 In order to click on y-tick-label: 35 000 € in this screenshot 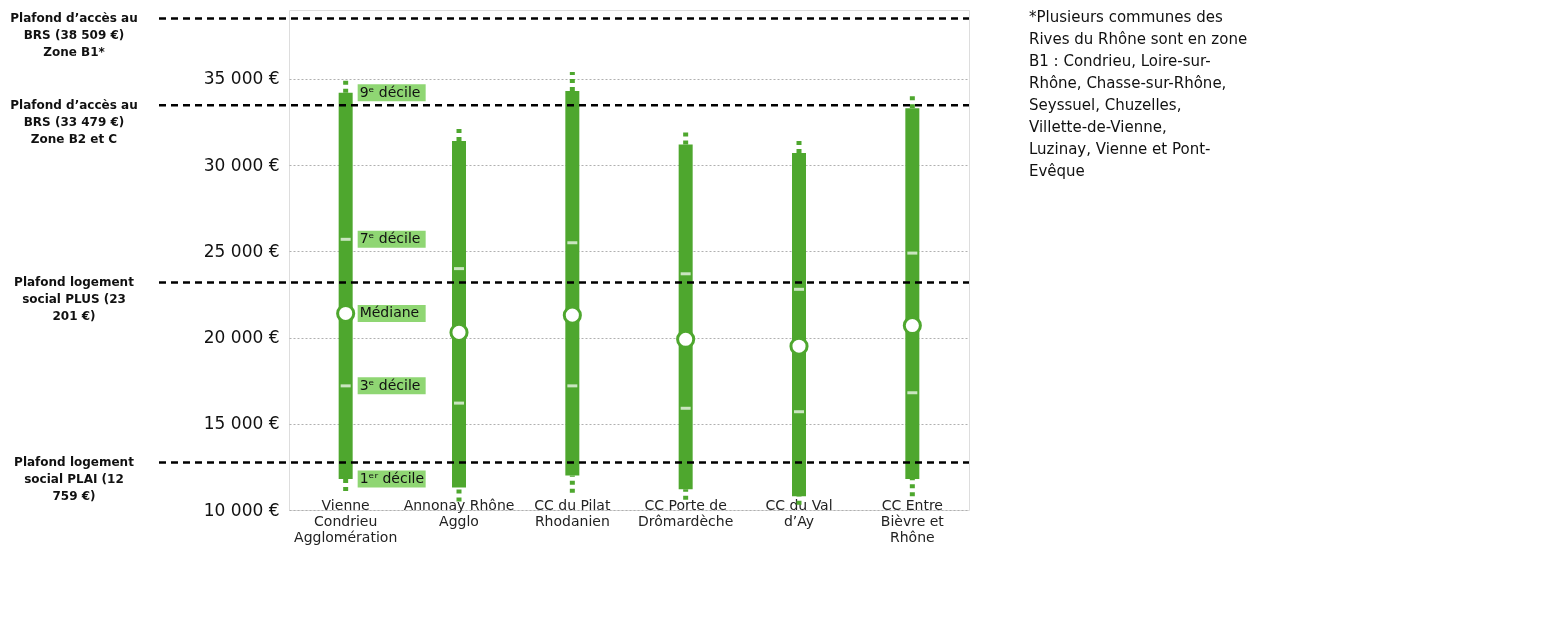, I will do `click(241, 78)`.